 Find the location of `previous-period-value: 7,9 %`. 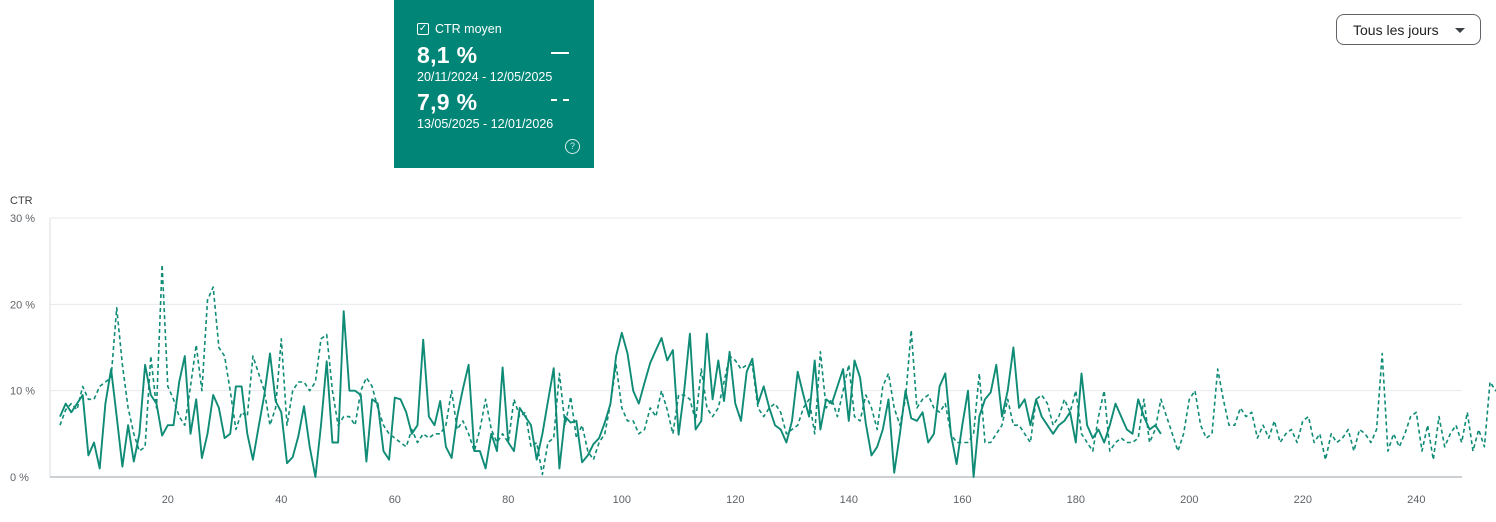

previous-period-value: 7,9 % is located at coordinates (447, 102).